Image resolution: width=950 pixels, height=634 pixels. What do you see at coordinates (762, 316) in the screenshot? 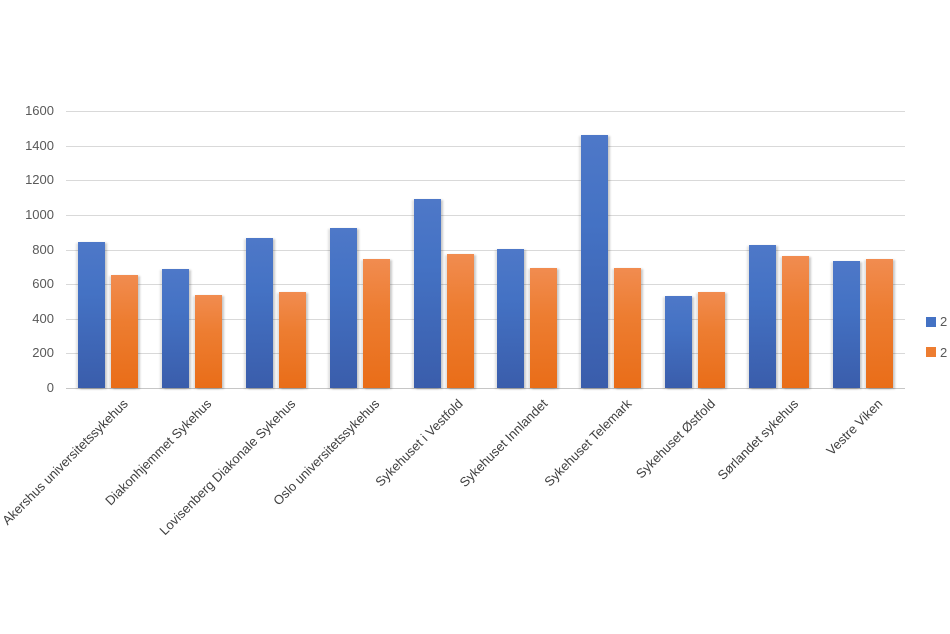
I see `bar-series1-s-rlandet-sykehus` at bounding box center [762, 316].